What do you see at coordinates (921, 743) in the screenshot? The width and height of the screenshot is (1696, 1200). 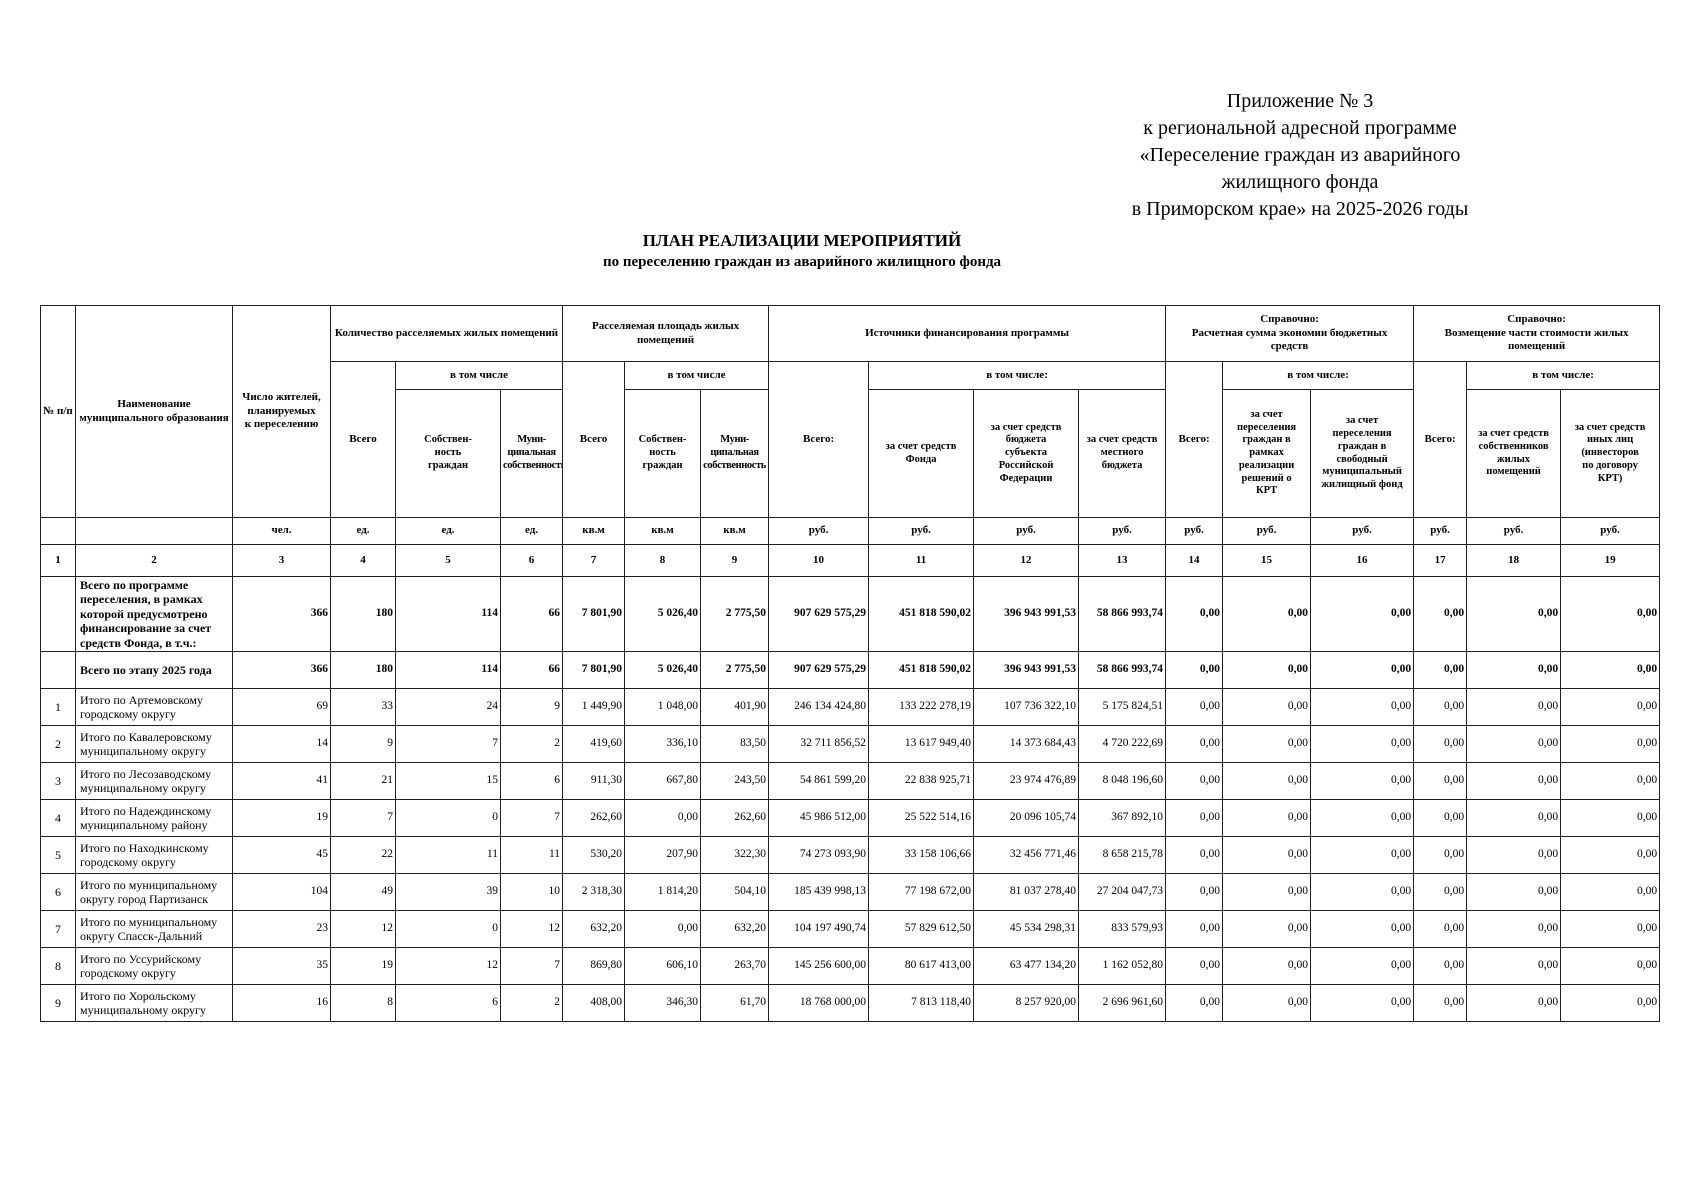 I see `value-cell: 13 617 949,40` at bounding box center [921, 743].